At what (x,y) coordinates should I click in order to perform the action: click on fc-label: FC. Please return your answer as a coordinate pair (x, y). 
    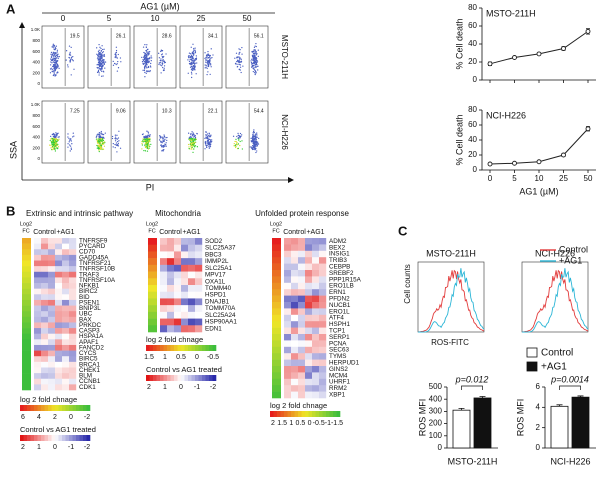
    Looking at the image, I should click on (25, 231).